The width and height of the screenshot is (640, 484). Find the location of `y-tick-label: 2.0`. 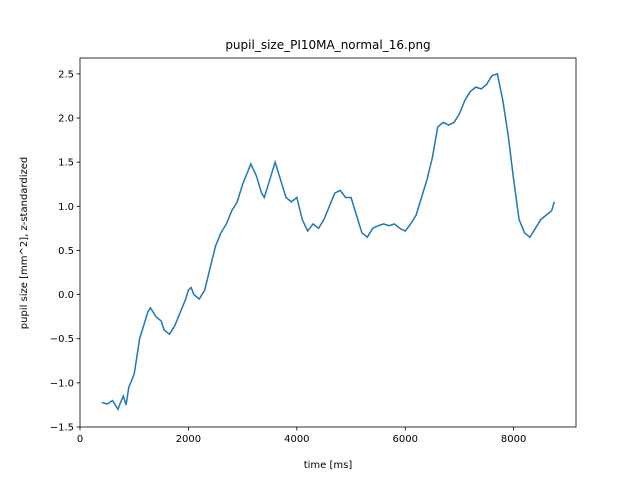

y-tick-label: 2.0 is located at coordinates (66, 119).